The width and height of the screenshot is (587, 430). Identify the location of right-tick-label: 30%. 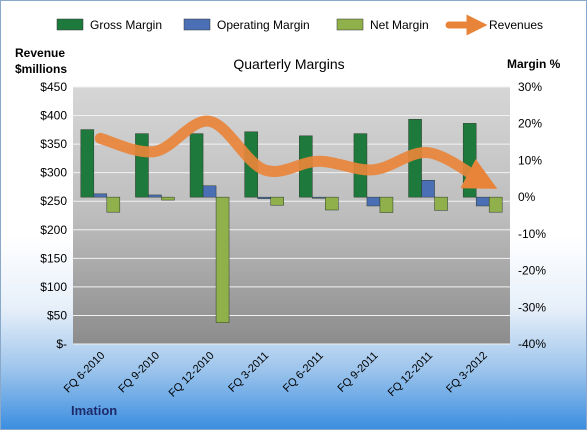
(530, 87).